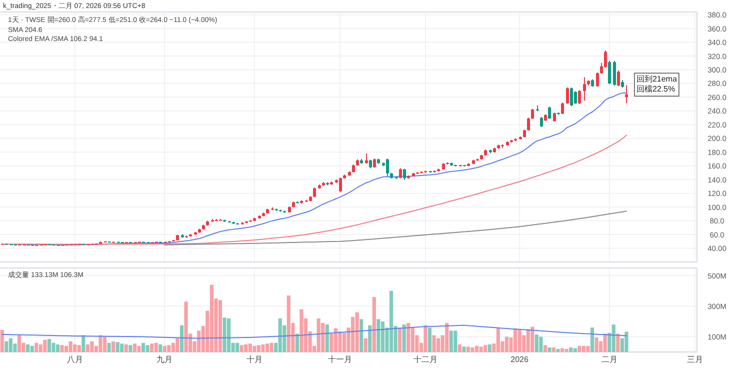  Describe the element at coordinates (254, 359) in the screenshot. I see `x-tick-label: 十月` at that location.